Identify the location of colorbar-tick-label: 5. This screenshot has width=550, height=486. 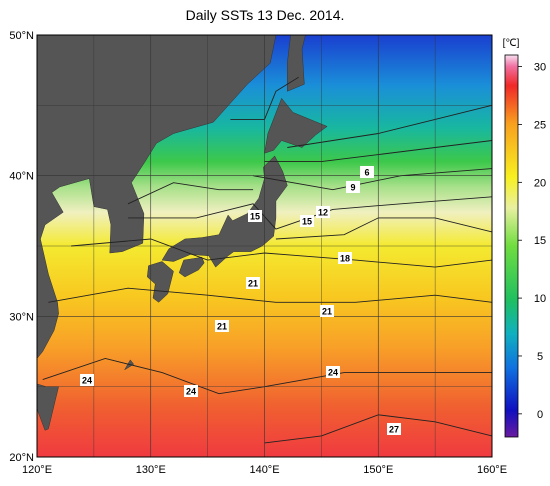
(540, 357).